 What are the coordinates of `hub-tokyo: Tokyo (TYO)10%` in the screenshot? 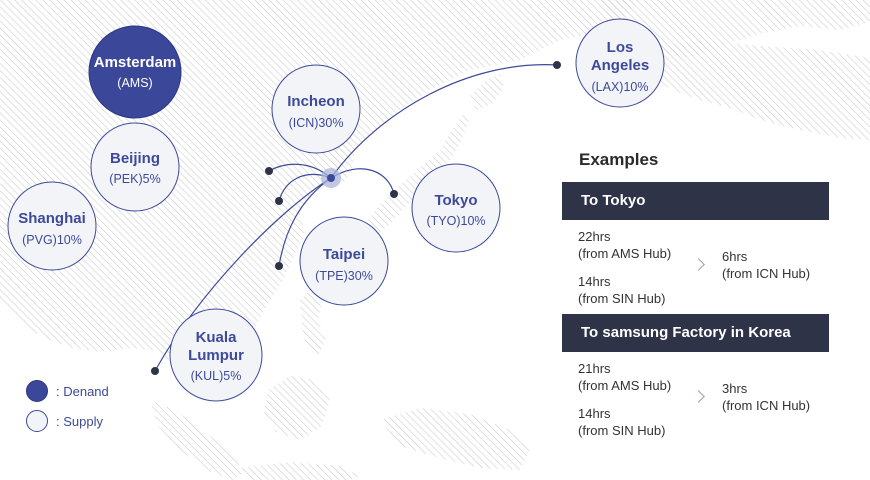 It's located at (456, 208).